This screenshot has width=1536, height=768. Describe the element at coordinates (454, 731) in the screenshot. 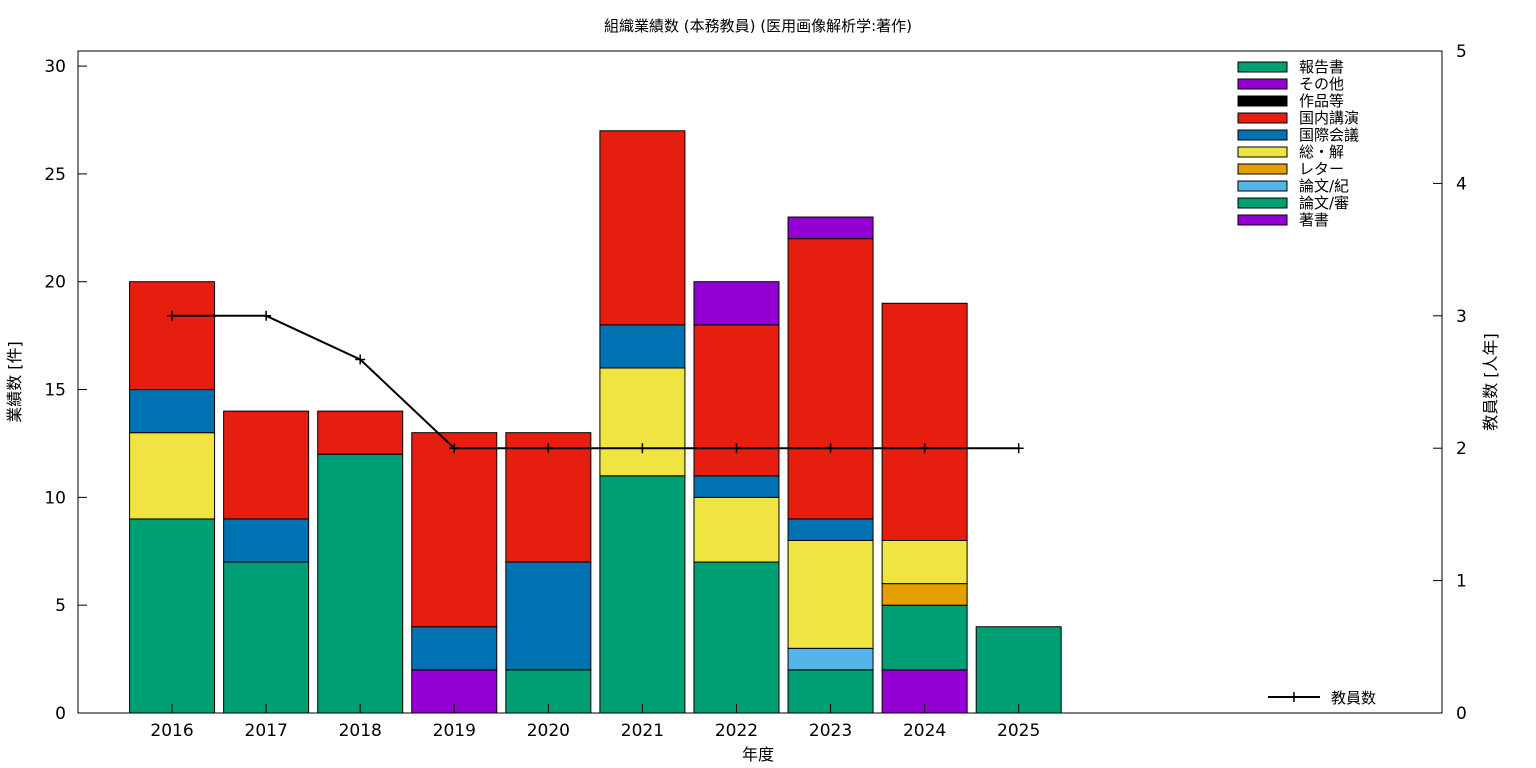

I see `x-tick-label: 2019` at that location.